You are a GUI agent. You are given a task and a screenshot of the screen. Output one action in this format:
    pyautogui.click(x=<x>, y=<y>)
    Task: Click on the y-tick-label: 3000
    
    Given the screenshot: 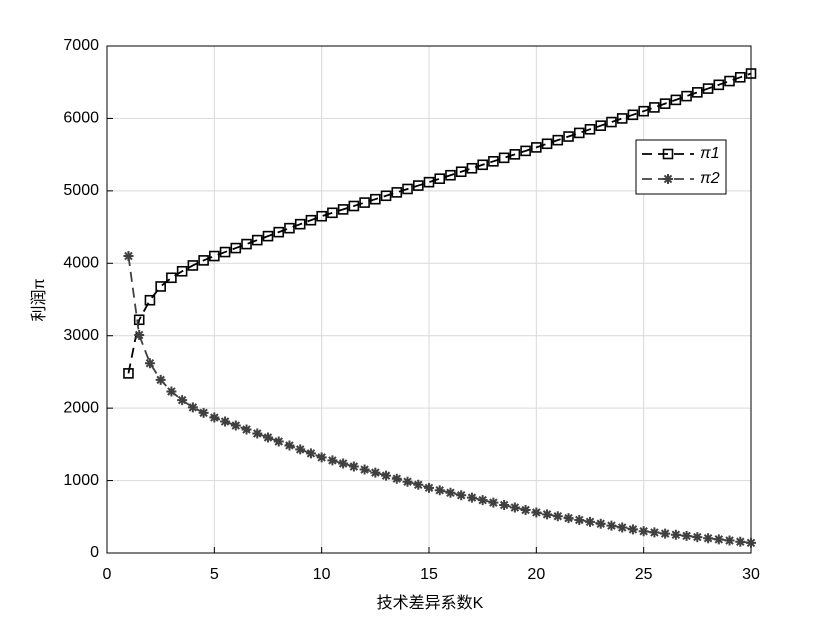 What is the action you would take?
    pyautogui.click(x=81, y=335)
    